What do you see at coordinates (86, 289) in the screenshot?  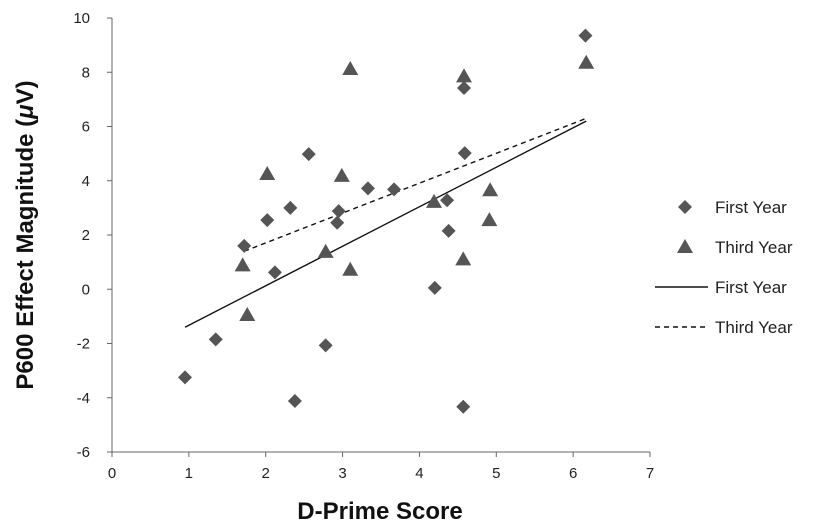 I see `y-tick-label: 0` at bounding box center [86, 289].